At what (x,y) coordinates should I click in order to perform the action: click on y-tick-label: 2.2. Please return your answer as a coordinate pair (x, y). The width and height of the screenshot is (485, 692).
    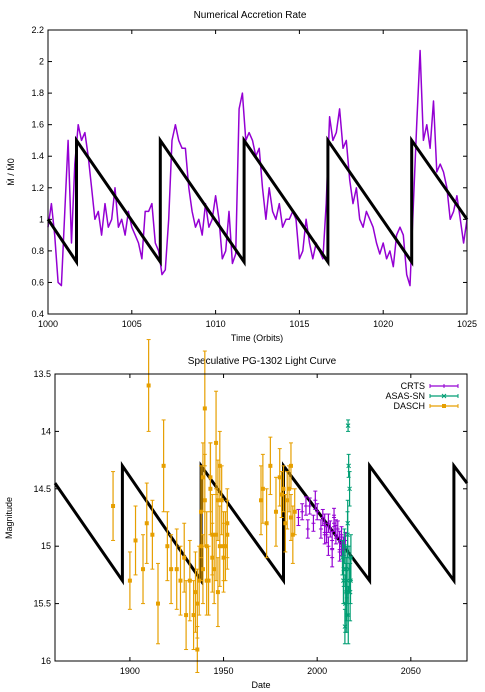
    Looking at the image, I should click on (37, 30).